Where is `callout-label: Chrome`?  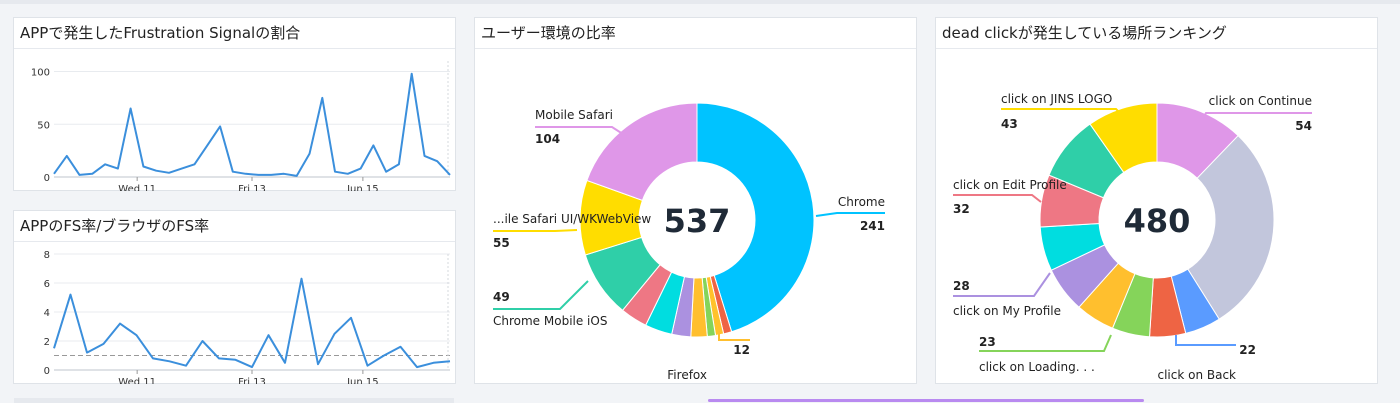
callout-label: Chrome is located at coordinates (861, 202).